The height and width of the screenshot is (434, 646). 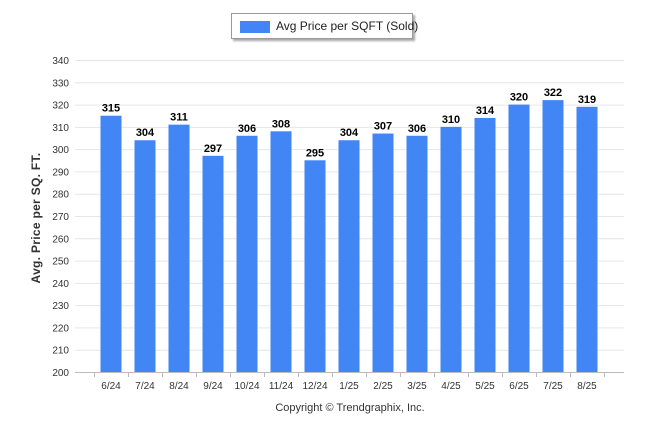 What do you see at coordinates (246, 386) in the screenshot?
I see `x-tick-label: 10/24` at bounding box center [246, 386].